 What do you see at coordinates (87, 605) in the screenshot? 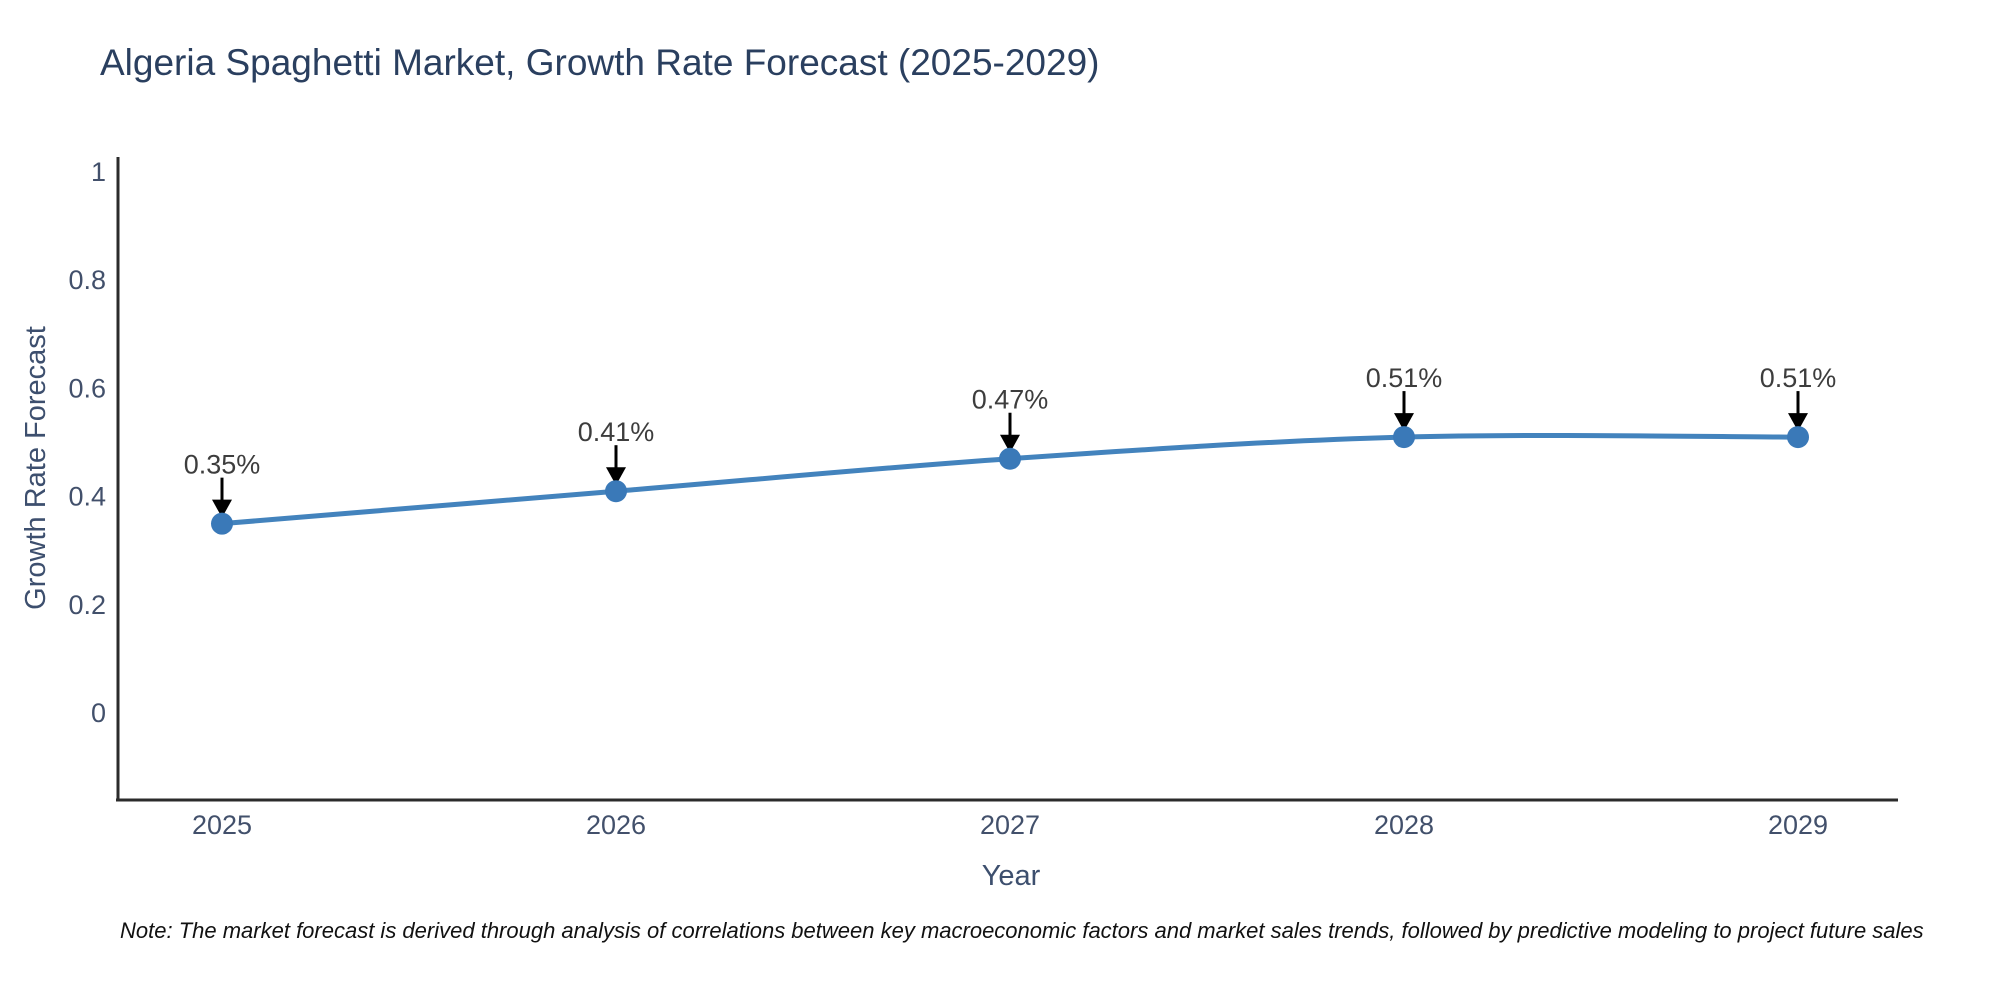
I see `y-tick-label: 0.2` at bounding box center [87, 605].